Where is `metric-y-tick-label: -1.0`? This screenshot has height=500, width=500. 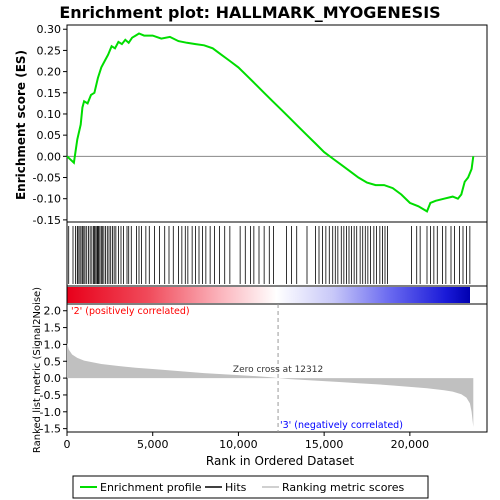 metric-y-tick-label: -1.0 is located at coordinates (50, 412).